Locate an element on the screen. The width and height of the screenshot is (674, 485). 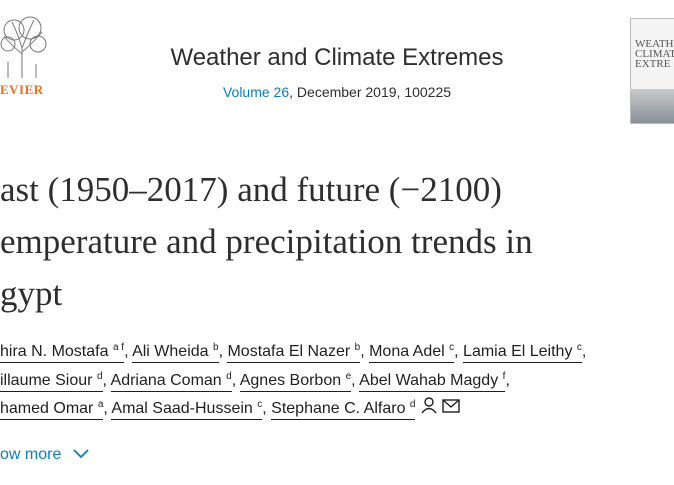
author-name: Lamia El Leithy is located at coordinates (518, 351).